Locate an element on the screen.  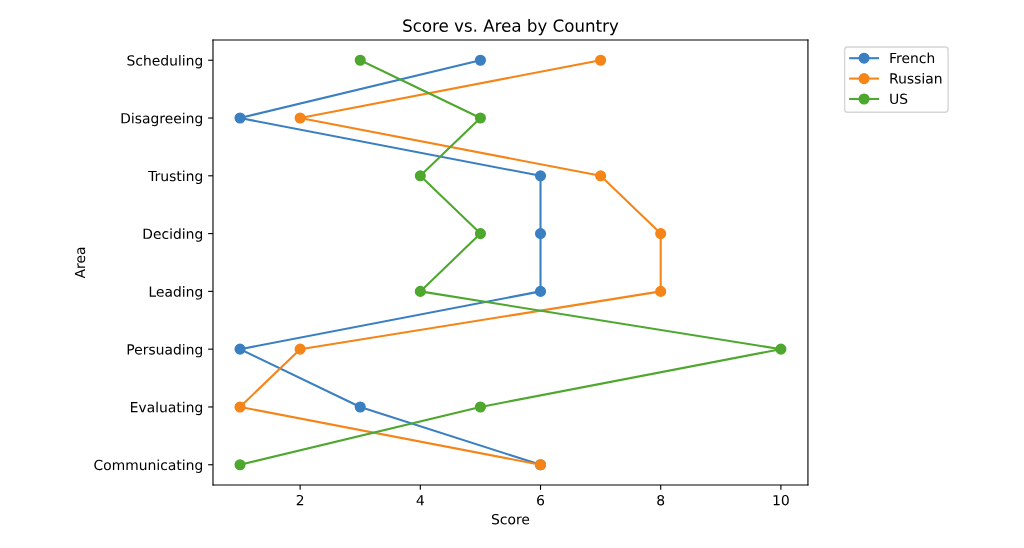
y-tick-label: Scheduling is located at coordinates (165, 61).